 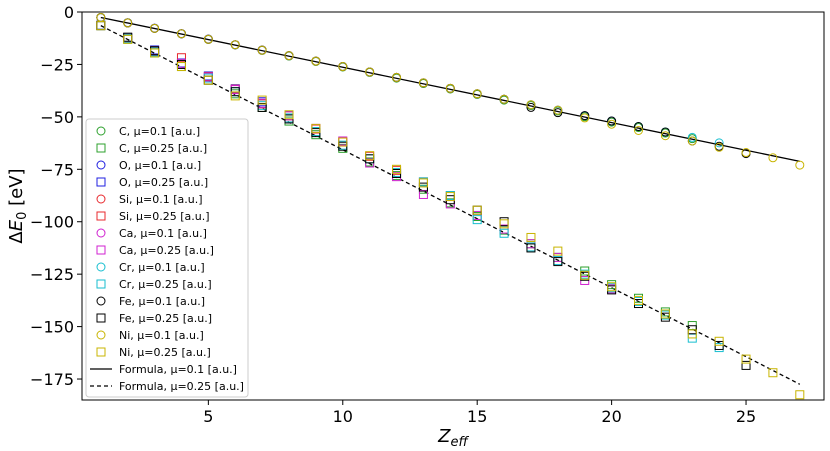 I want to click on legend-label: Fe, μ=0.1 [a.u.], so click(x=162, y=301).